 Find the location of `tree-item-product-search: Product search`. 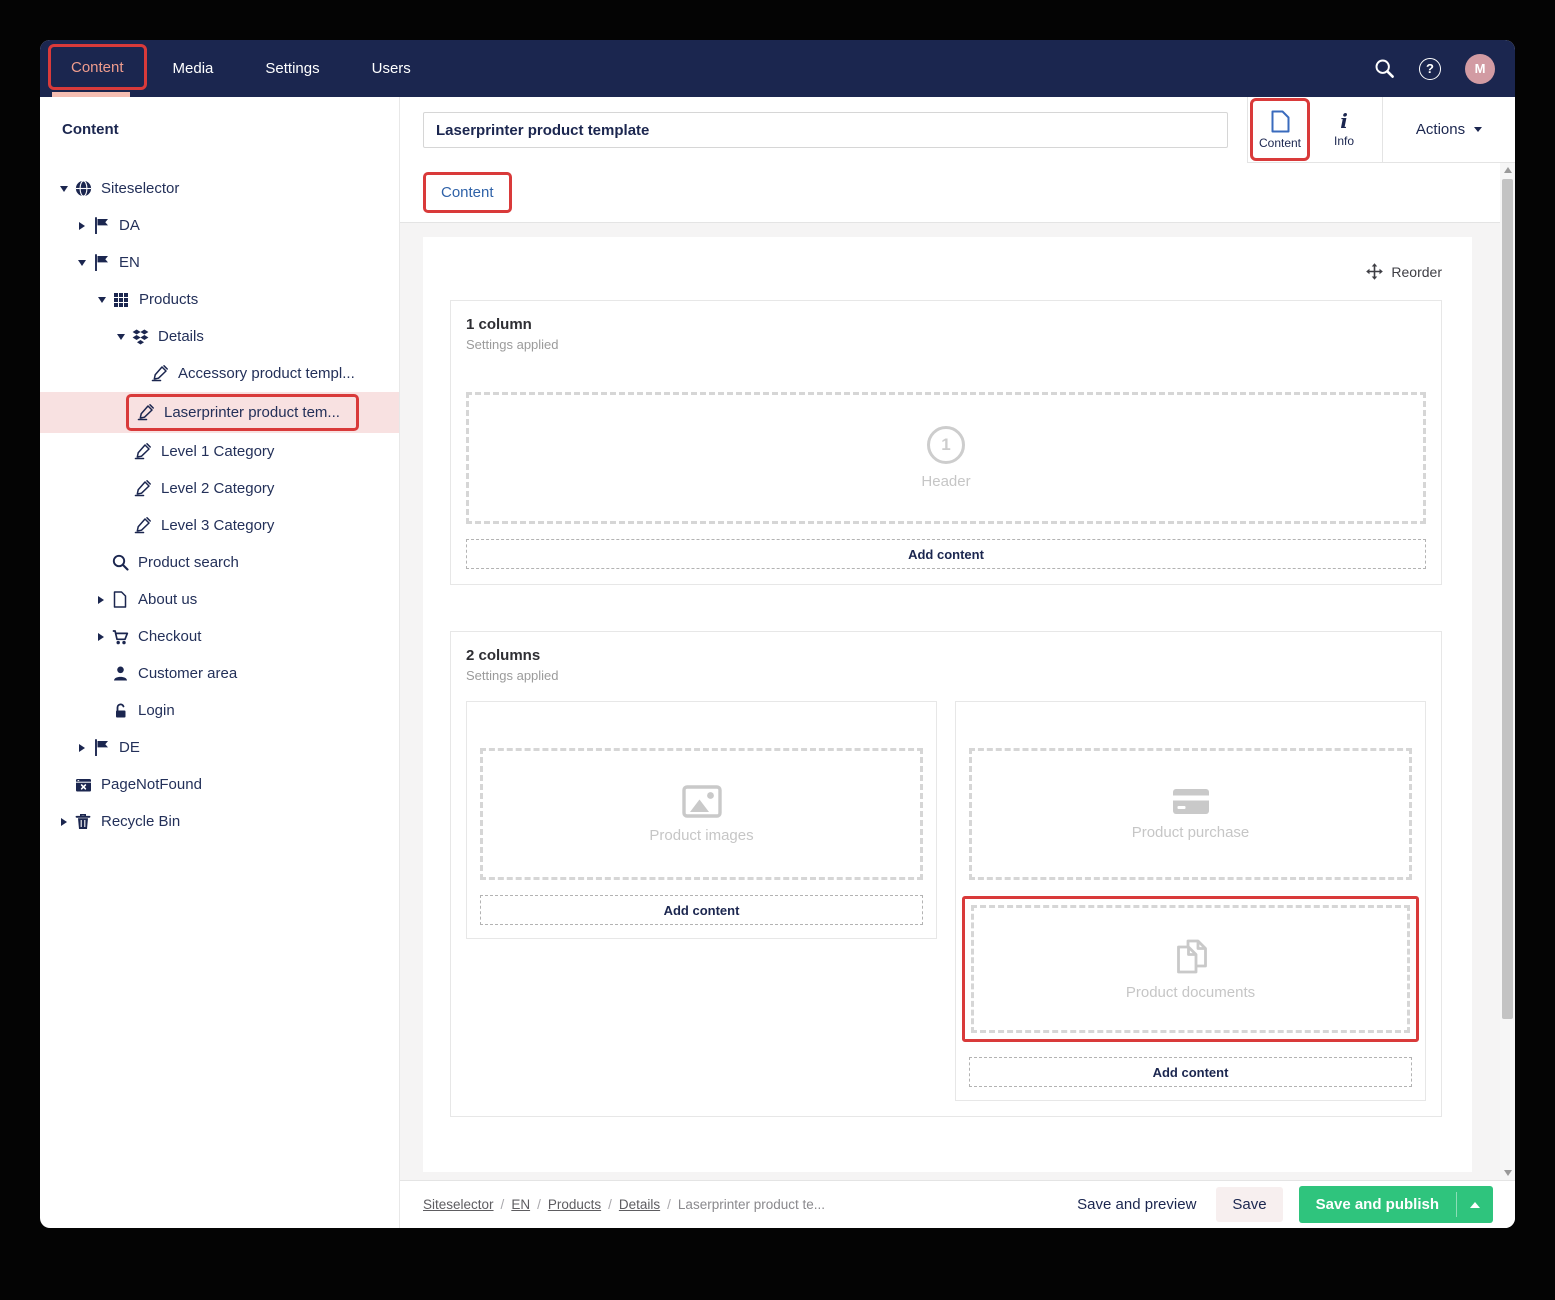

tree-item-product-search: Product search is located at coordinates (219, 562).